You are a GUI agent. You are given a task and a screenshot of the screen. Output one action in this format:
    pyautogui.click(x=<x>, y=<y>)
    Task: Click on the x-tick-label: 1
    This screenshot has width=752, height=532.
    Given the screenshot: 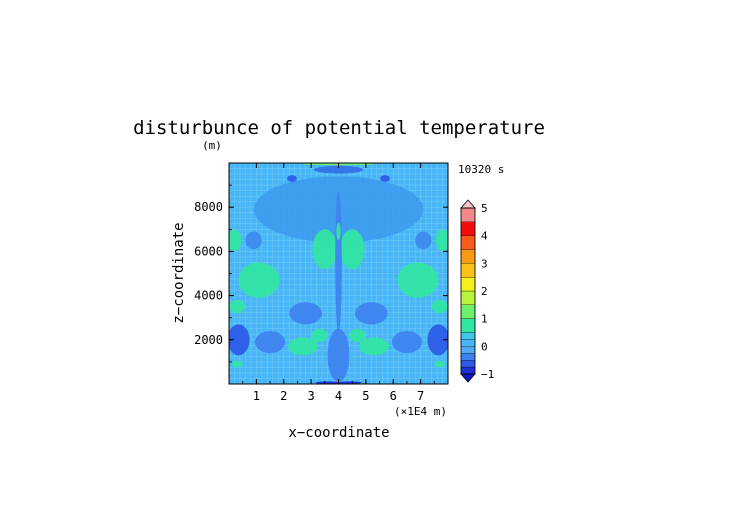 What is the action you would take?
    pyautogui.click(x=256, y=396)
    